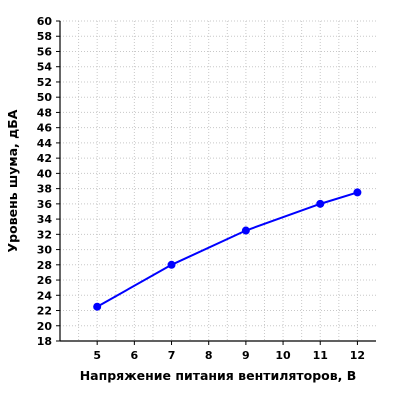 The width and height of the screenshot is (400, 400). Describe the element at coordinates (44, 311) in the screenshot. I see `y-tick-label: 22` at that location.